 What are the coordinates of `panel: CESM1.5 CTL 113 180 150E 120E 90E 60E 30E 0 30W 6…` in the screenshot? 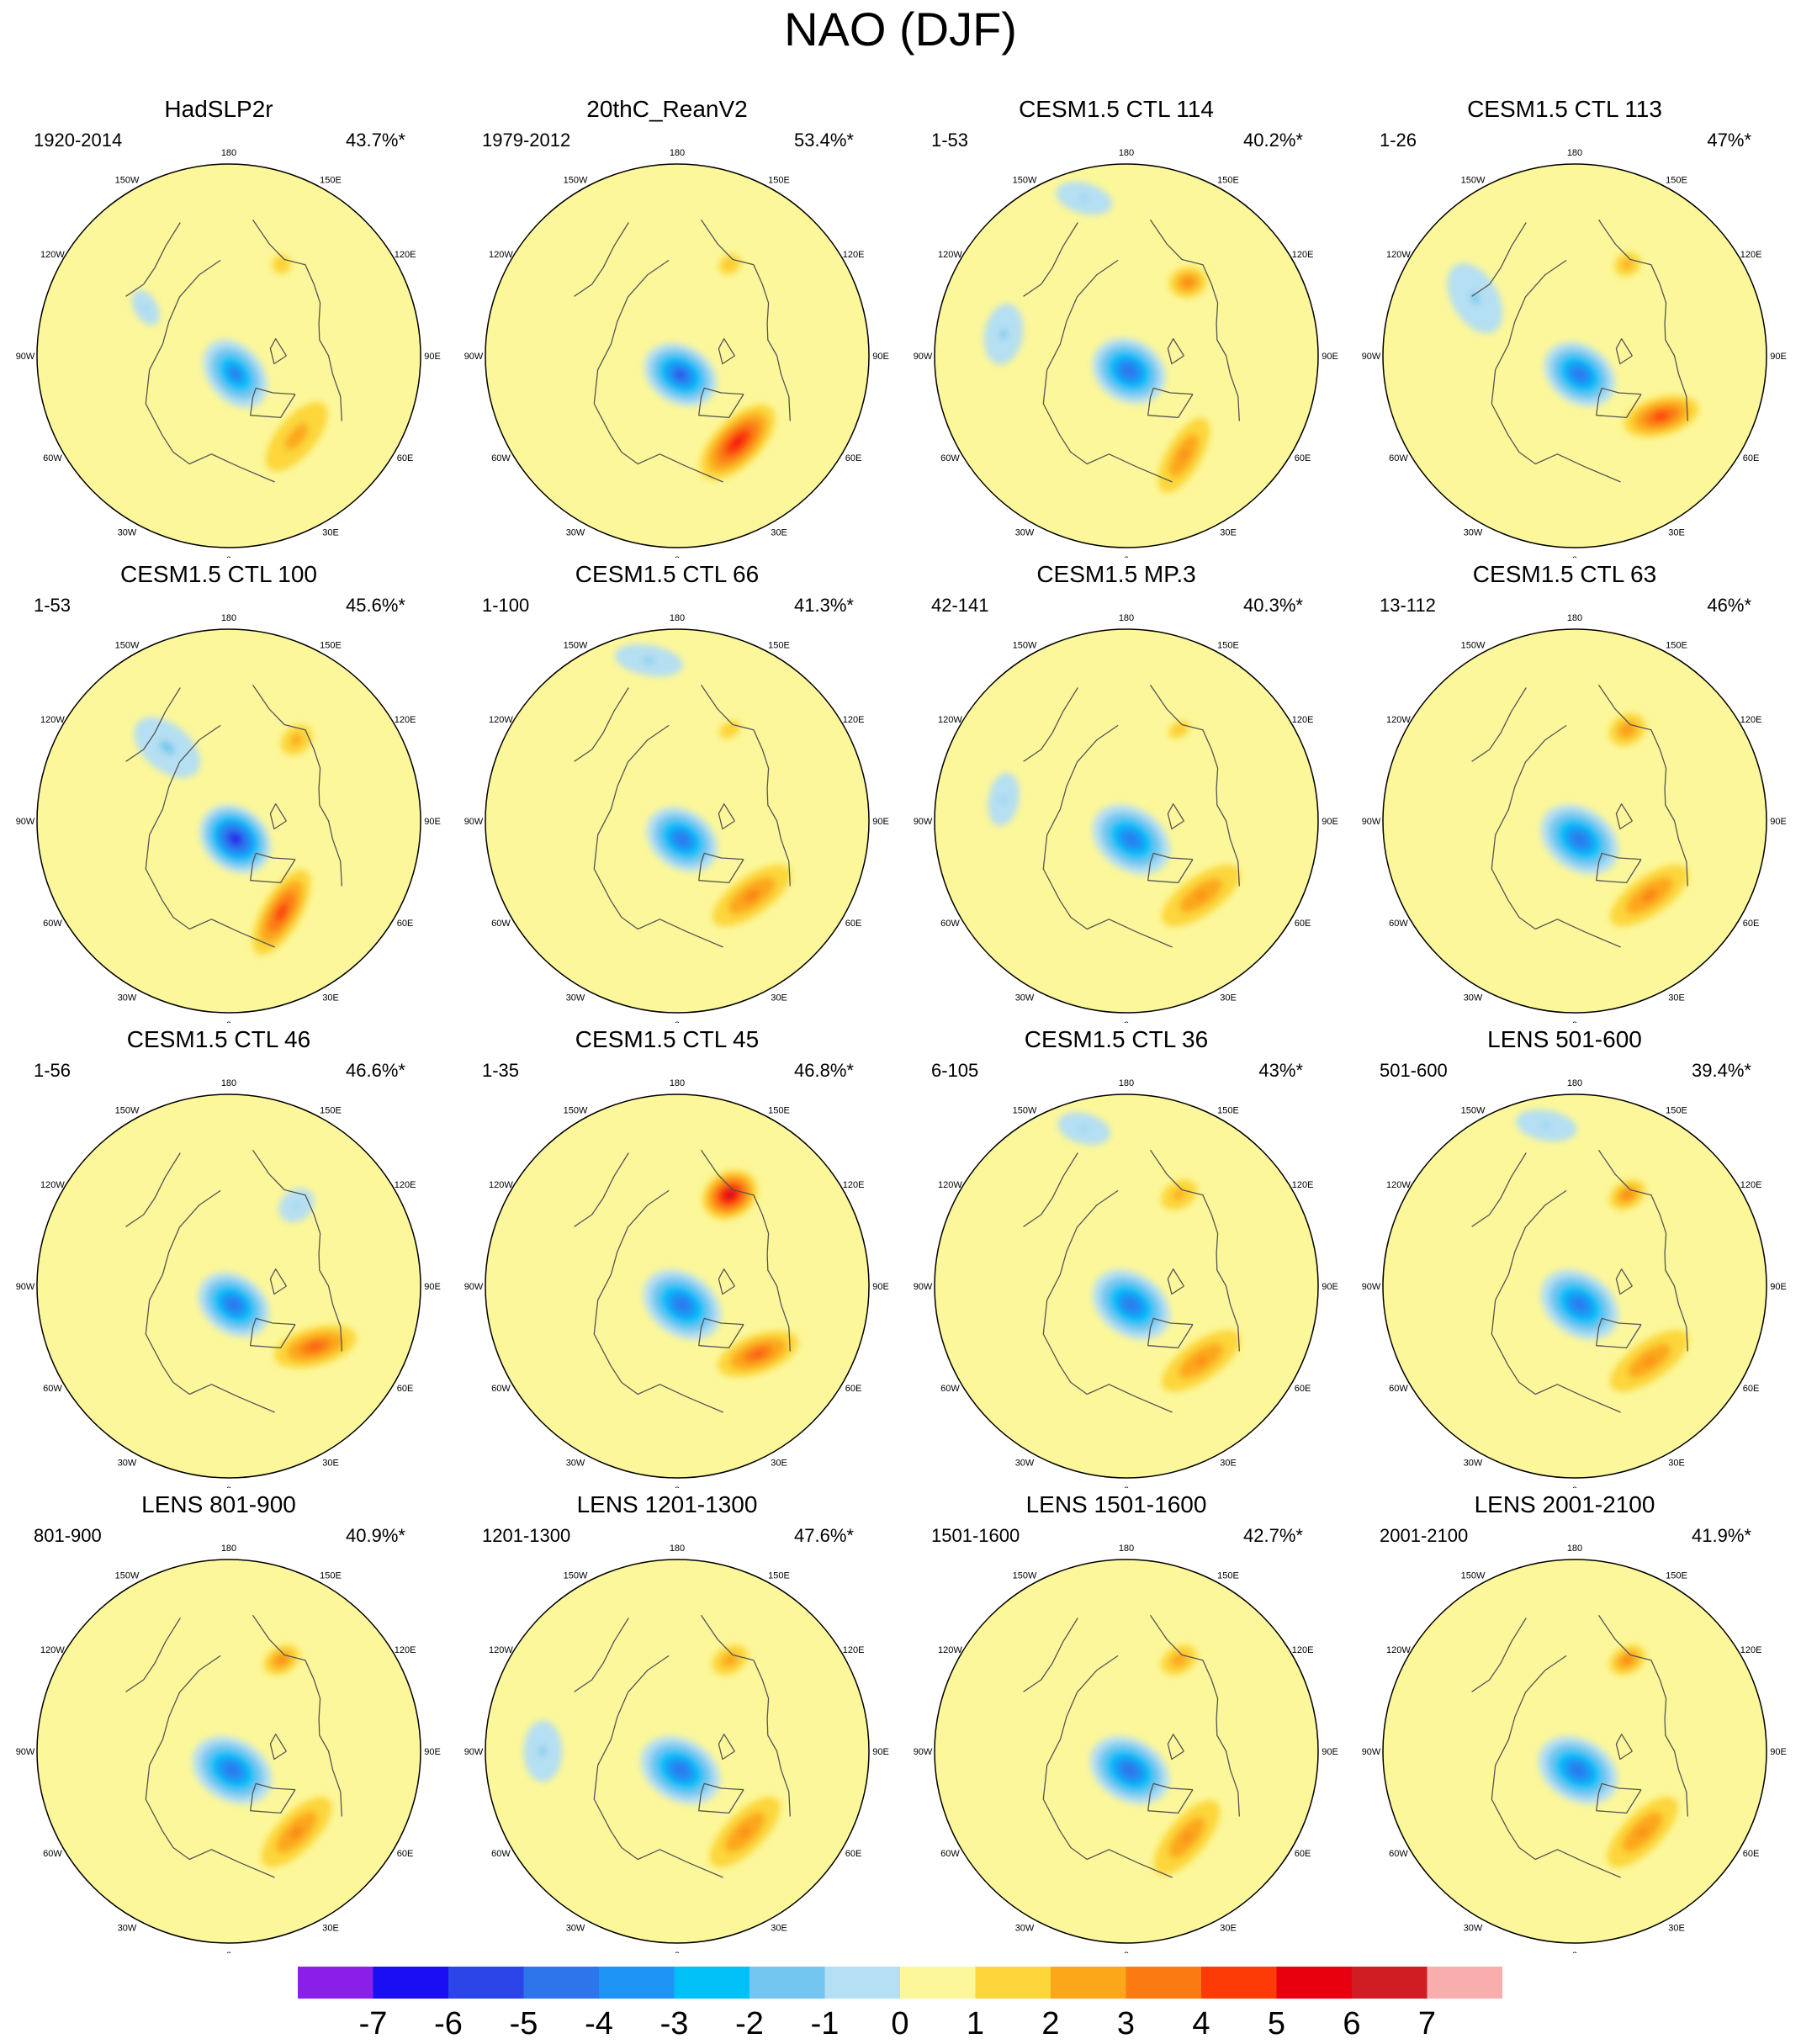 It's located at (1571, 325).